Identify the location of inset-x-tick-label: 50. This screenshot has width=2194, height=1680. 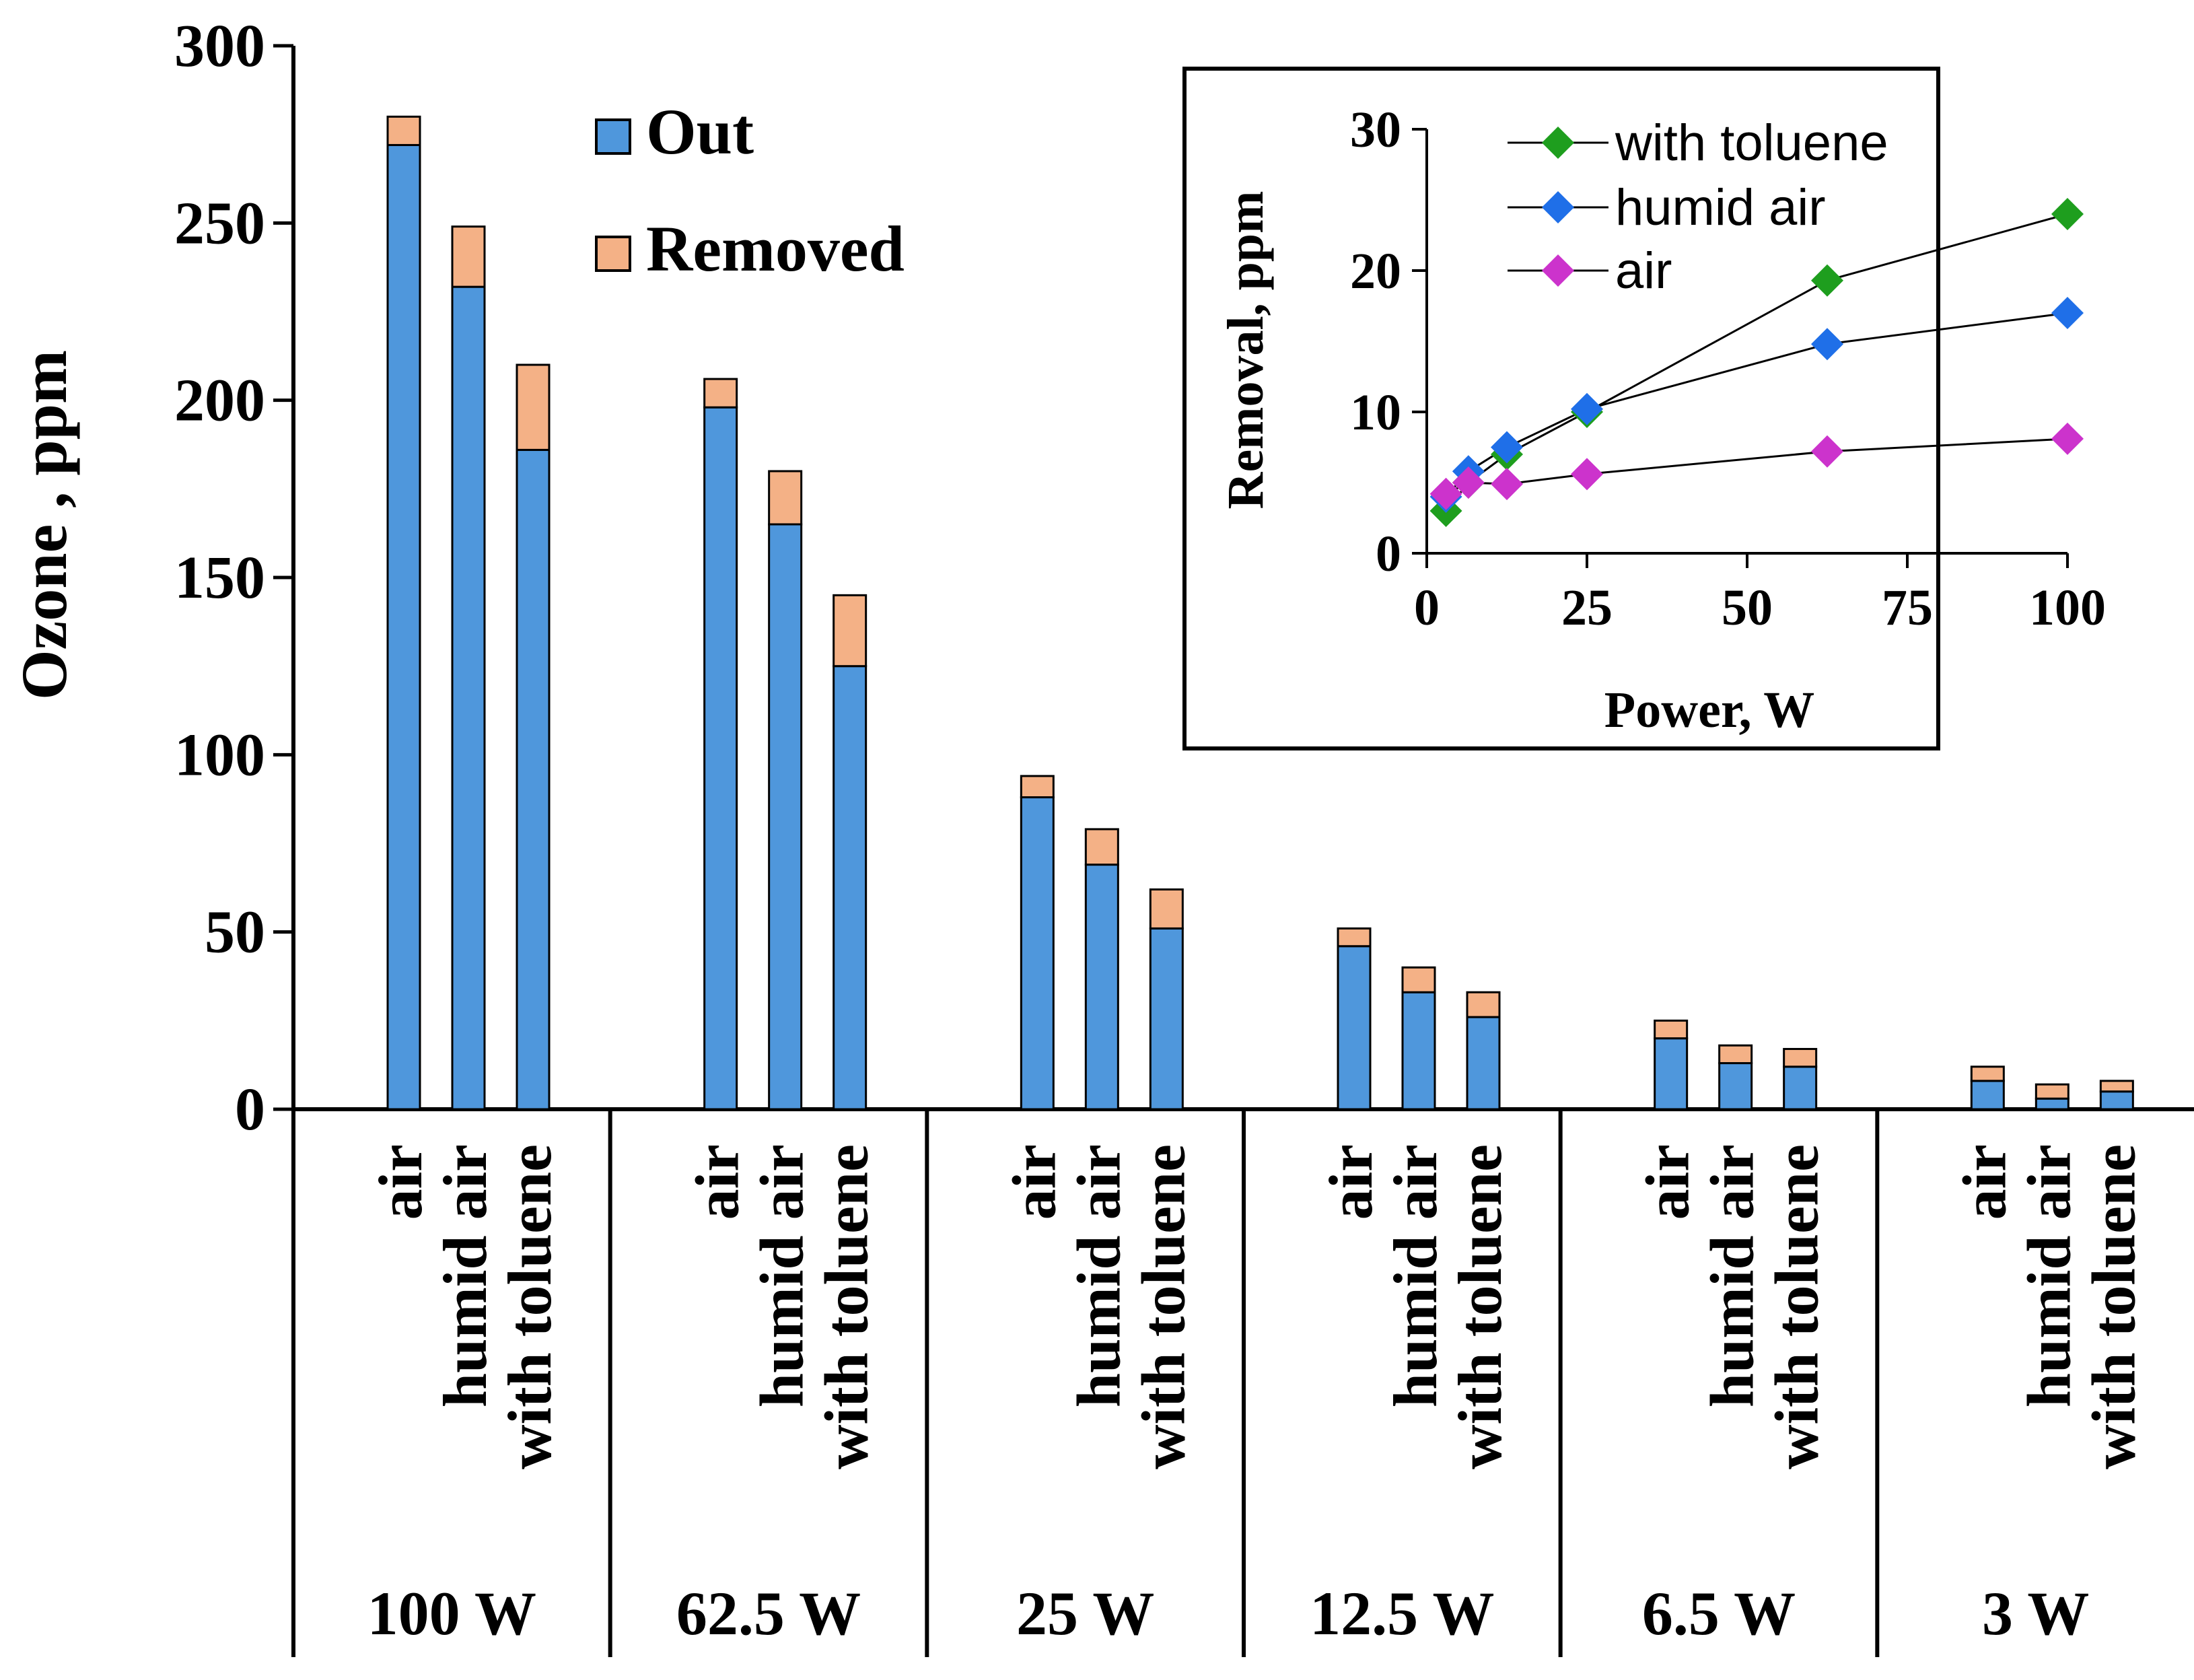
(1747, 608).